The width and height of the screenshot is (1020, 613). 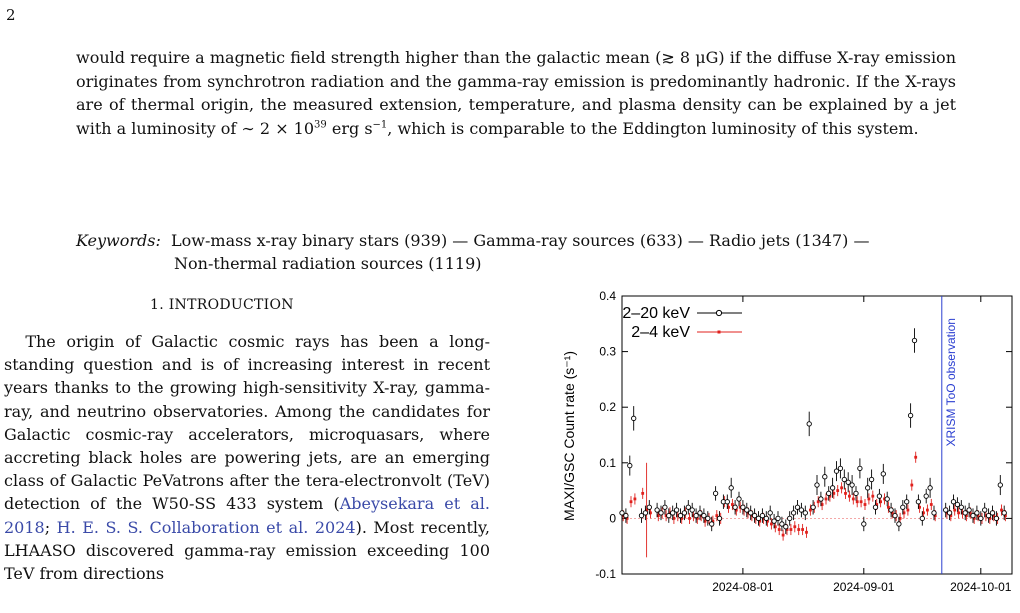 I want to click on legend-label-soft: 2–4 keV, so click(x=660, y=332).